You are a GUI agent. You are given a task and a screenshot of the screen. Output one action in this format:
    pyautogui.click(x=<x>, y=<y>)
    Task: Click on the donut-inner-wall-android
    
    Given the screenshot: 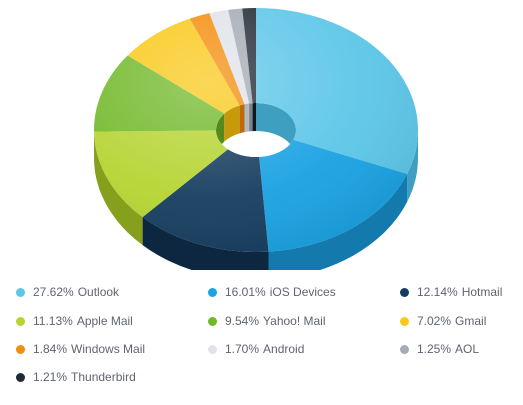 What is the action you would take?
    pyautogui.click(x=247, y=118)
    